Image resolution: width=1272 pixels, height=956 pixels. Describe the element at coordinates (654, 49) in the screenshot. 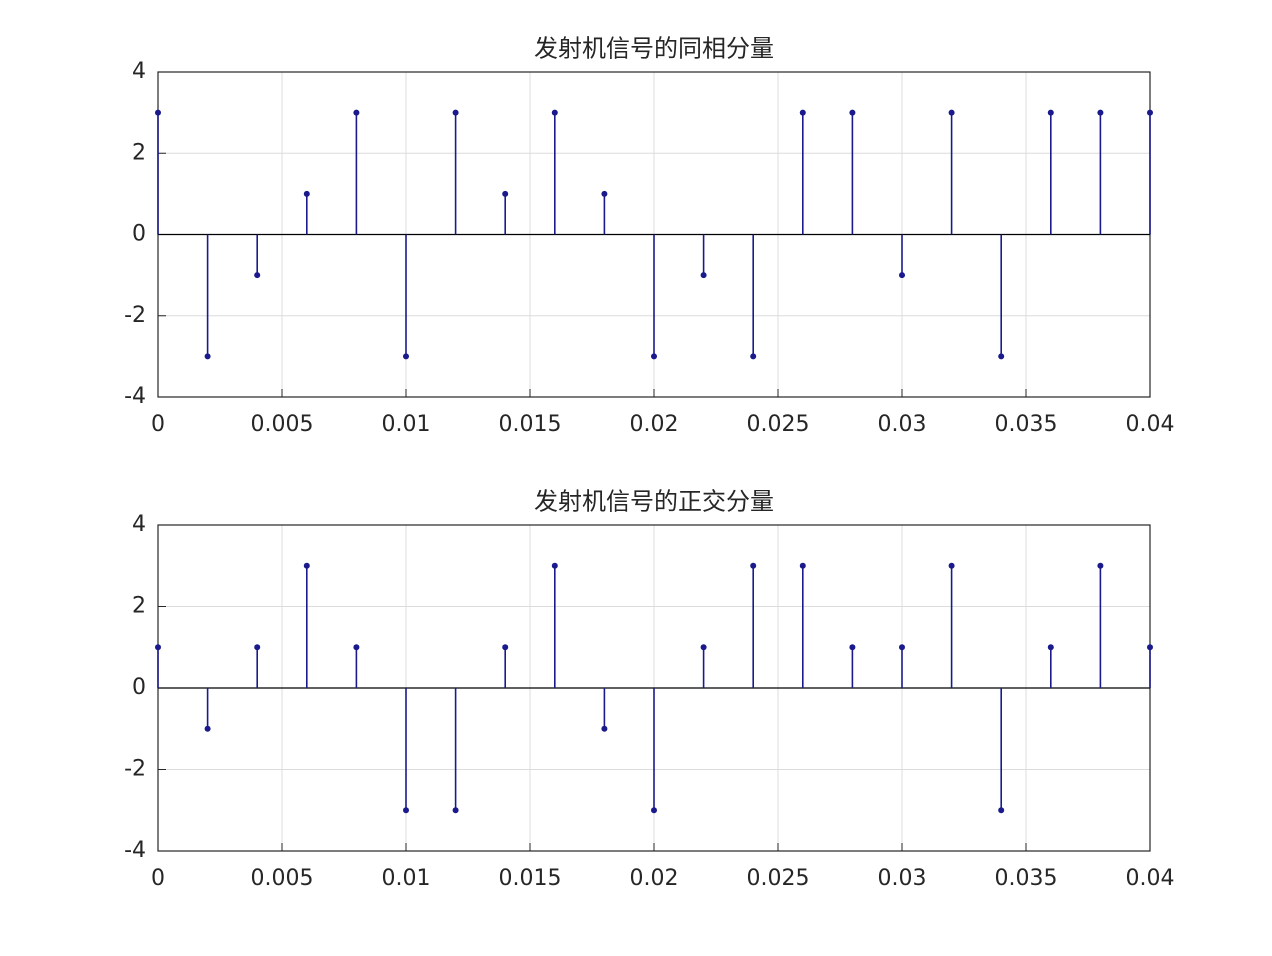

I see `chart-title: 发射机信号的同相分量` at that location.